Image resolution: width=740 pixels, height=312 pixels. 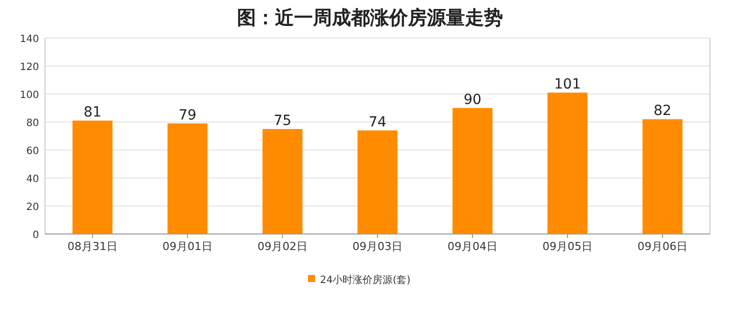 I want to click on data-label: 90, so click(x=473, y=100).